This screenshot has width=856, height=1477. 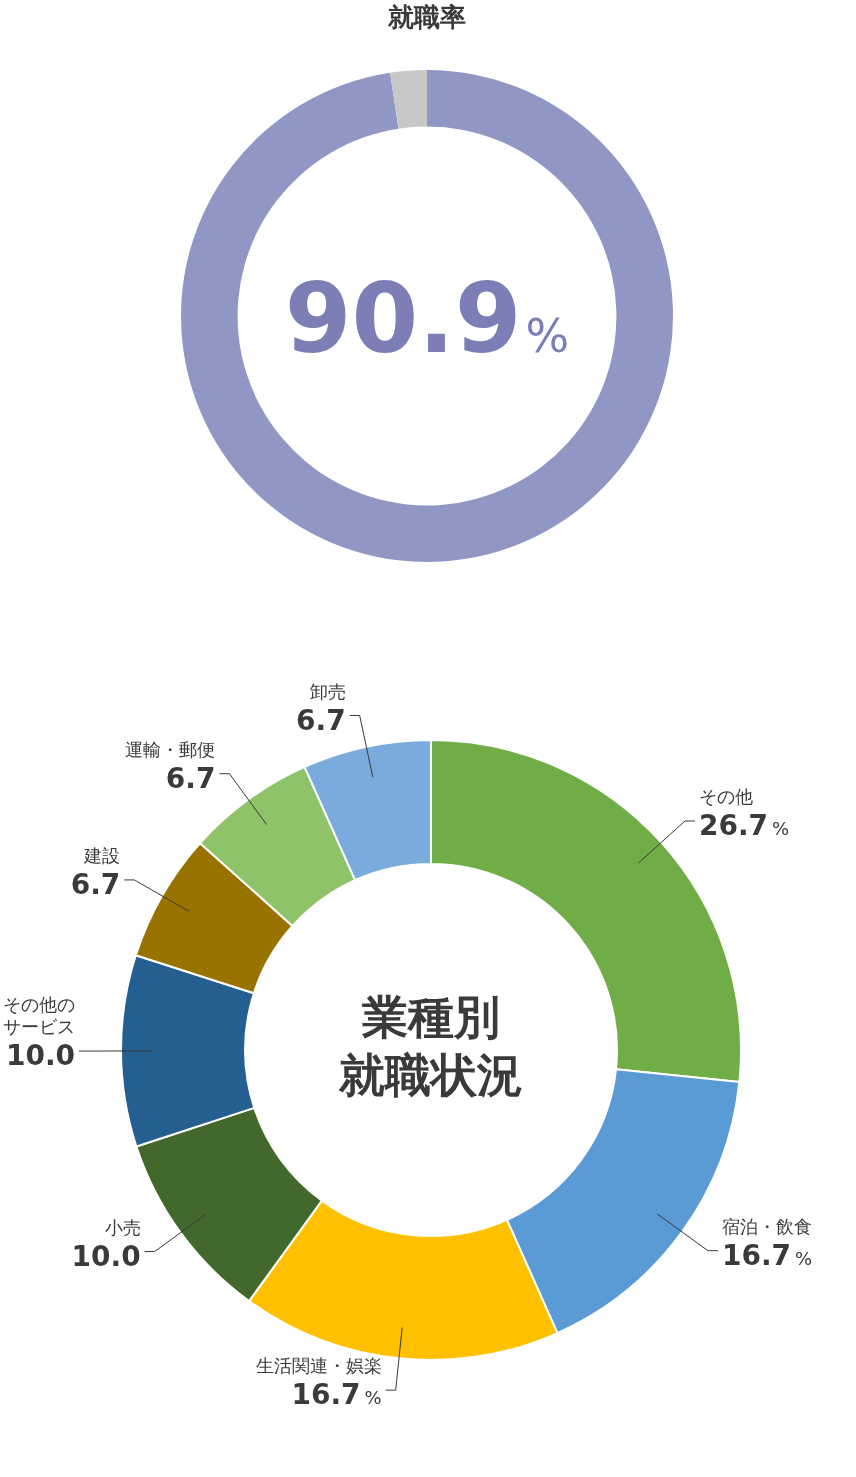 I want to click on slice-label: 建設, so click(x=102, y=855).